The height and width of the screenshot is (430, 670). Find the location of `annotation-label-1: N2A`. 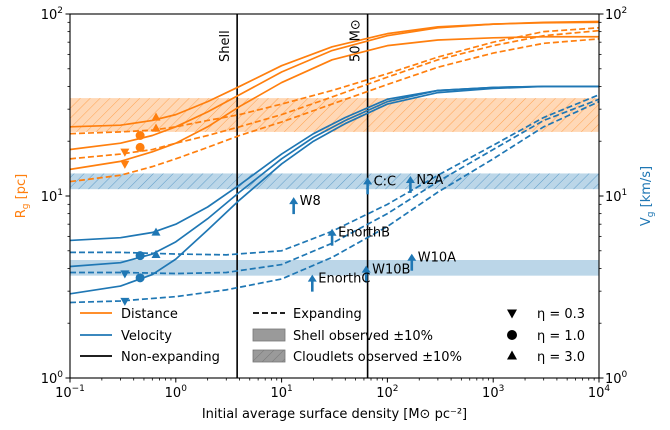

annotation-label-1: N2A is located at coordinates (429, 180).